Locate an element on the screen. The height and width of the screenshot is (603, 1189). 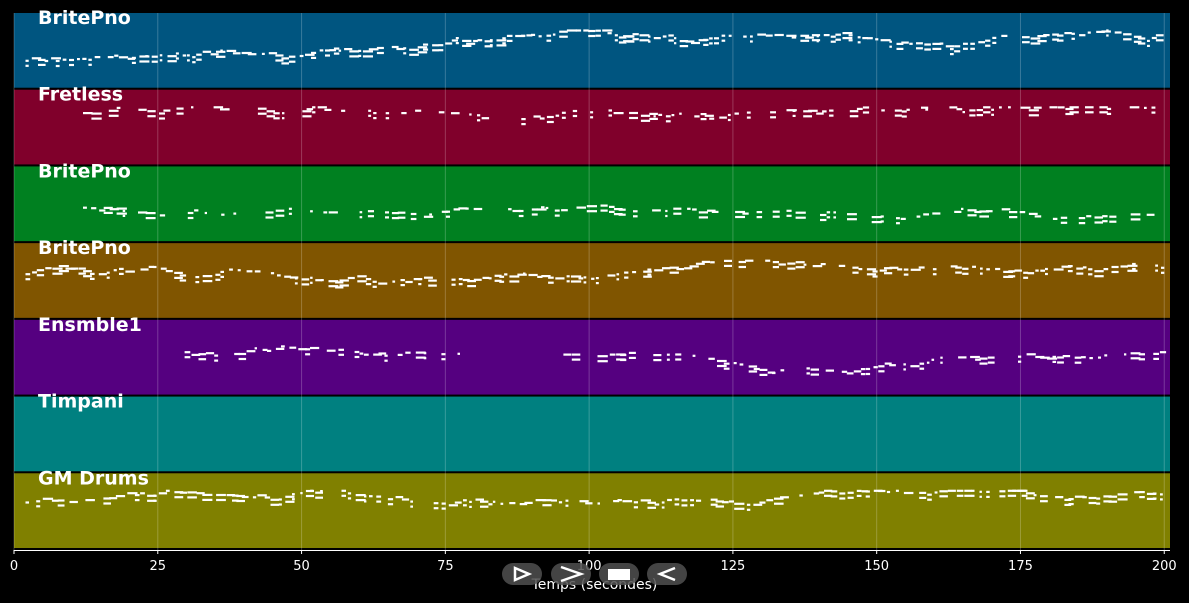
play-from-start-button is located at coordinates (522, 574).